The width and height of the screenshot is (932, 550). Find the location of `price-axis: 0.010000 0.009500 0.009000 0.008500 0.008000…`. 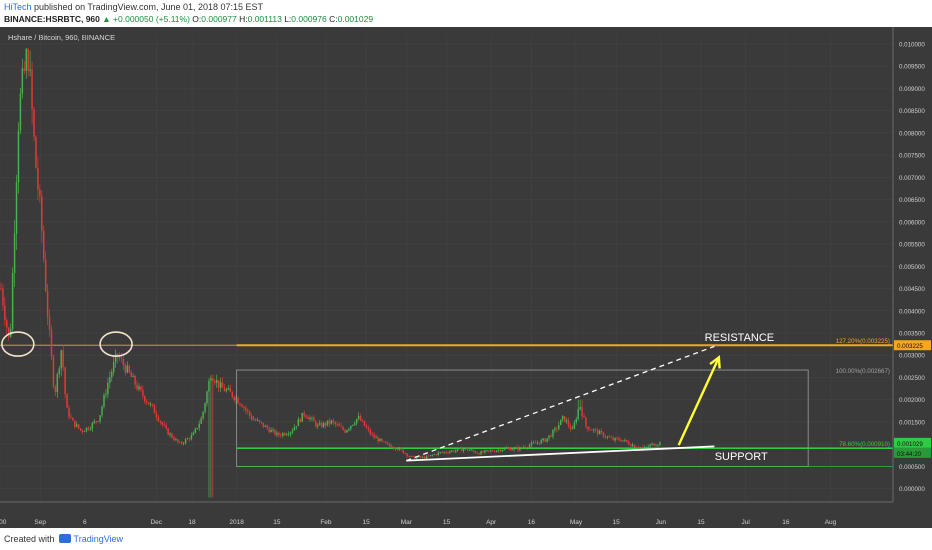

price-axis: 0.010000 0.009500 0.009000 0.008500 0.008000… is located at coordinates (912, 277).